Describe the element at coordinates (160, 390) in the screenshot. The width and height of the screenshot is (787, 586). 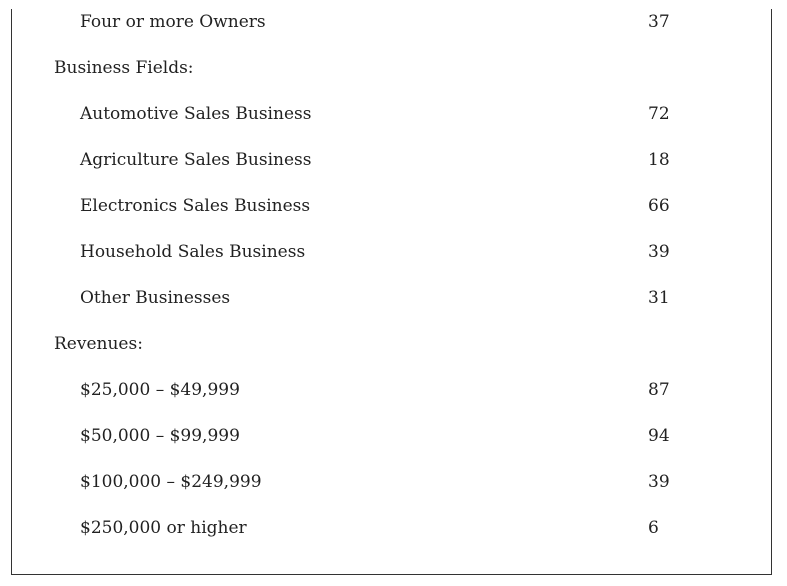
I see `row-label: $25,000 – $49,999` at that location.